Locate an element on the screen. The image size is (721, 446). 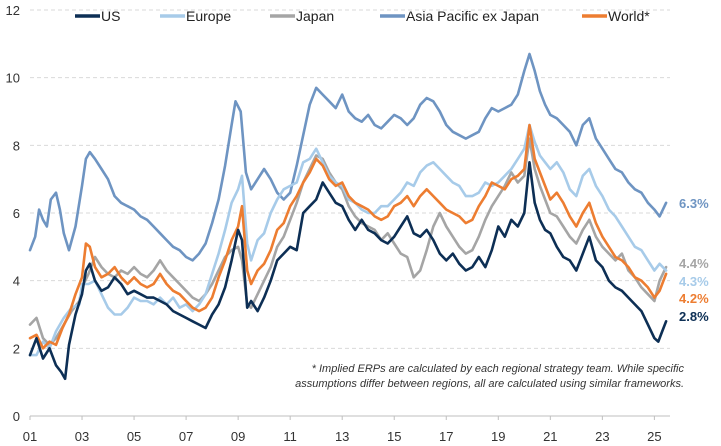
x-tick-label: 03 is located at coordinates (82, 436).